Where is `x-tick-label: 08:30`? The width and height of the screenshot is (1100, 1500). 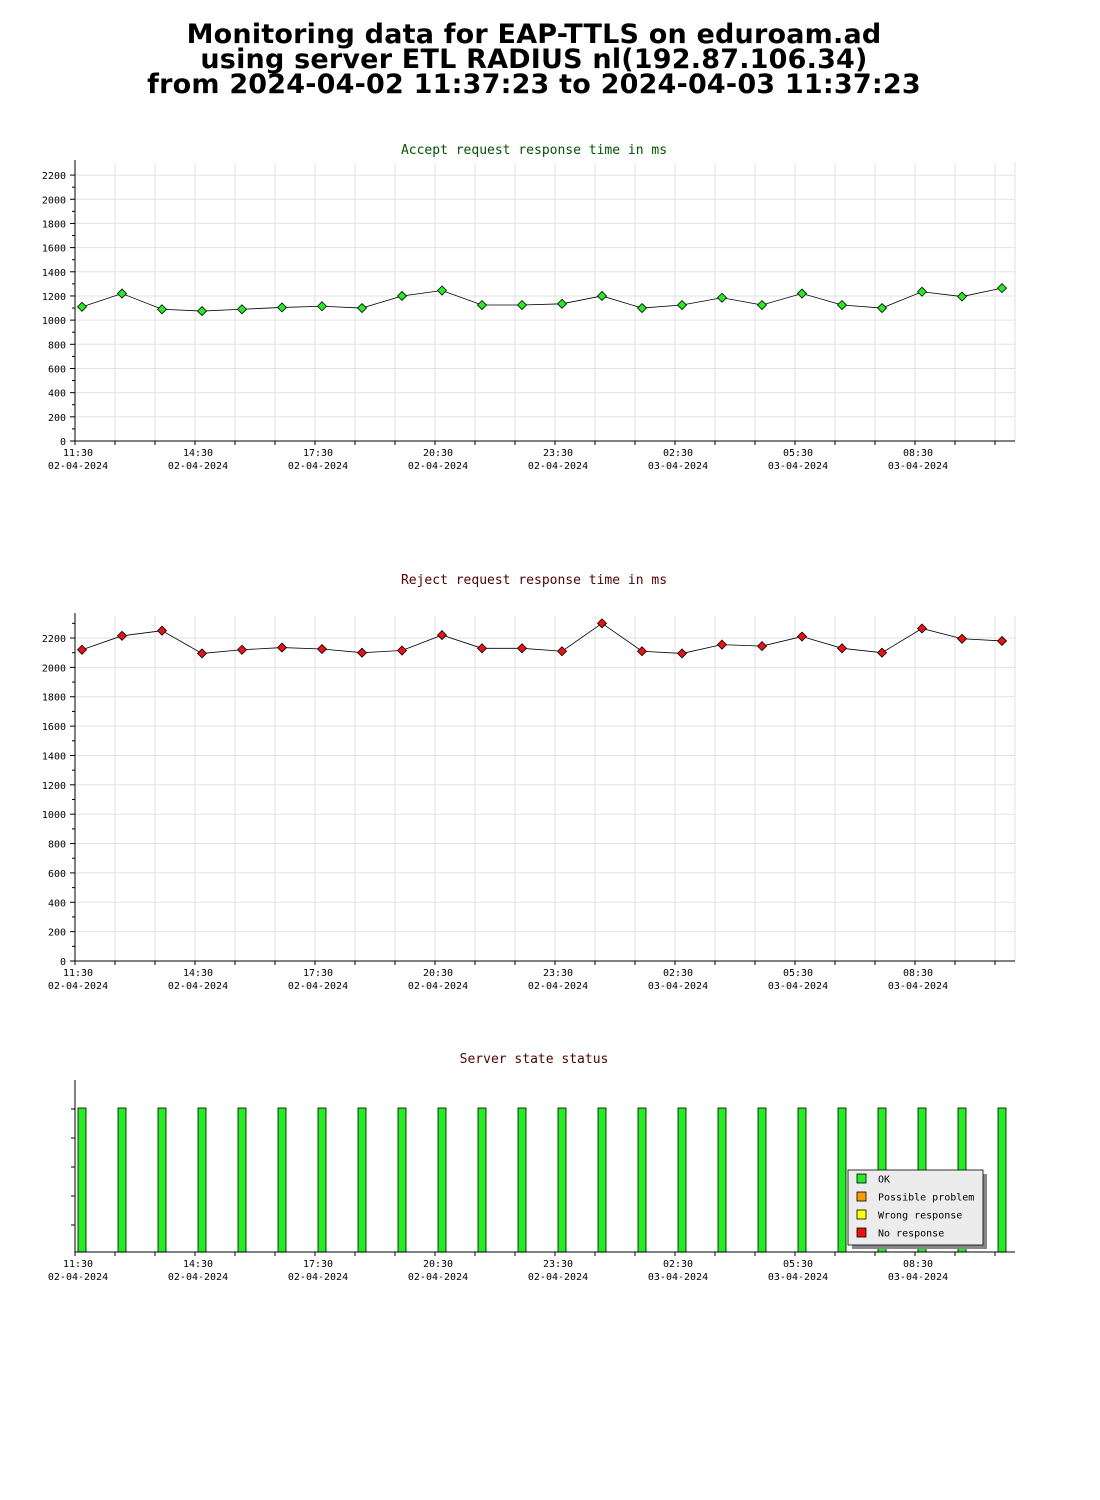 x-tick-label: 08:30 is located at coordinates (918, 1264).